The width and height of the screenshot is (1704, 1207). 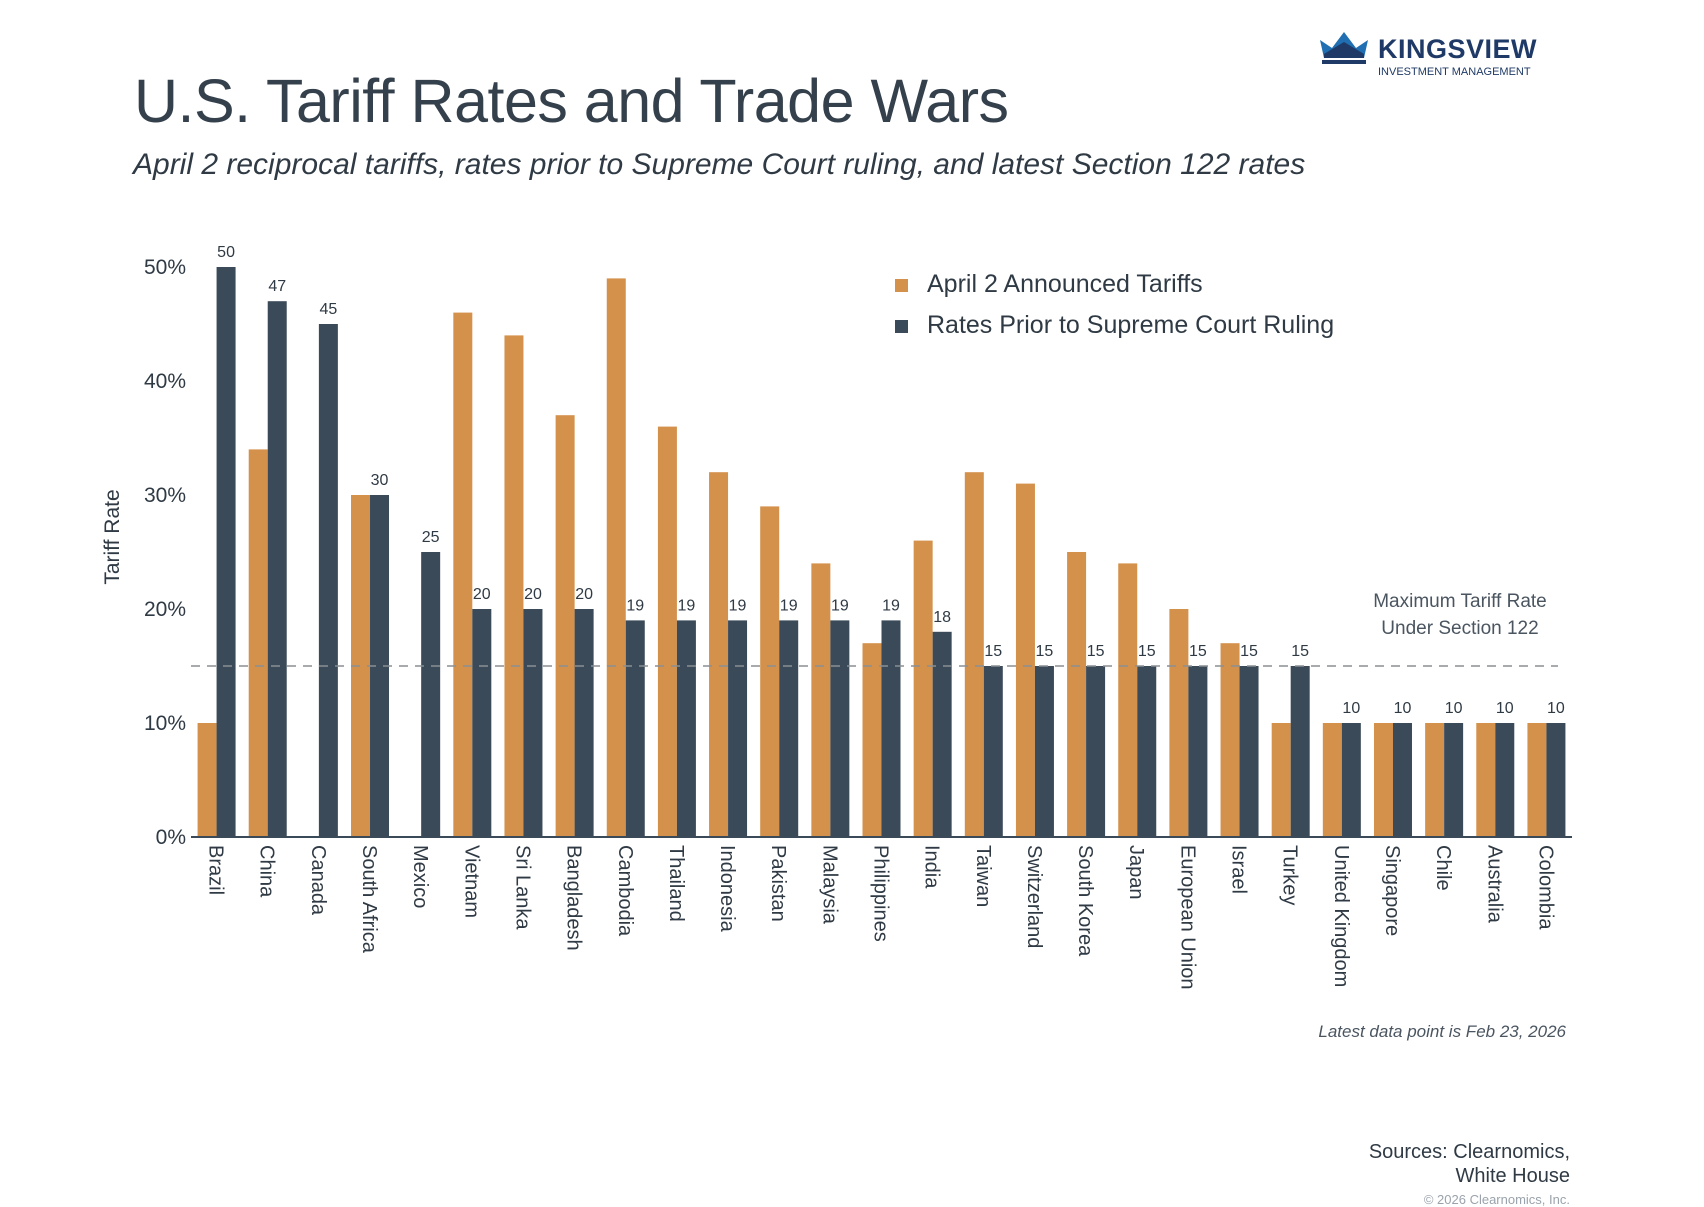 I want to click on x-tick-label: European Union, so click(x=1187, y=917).